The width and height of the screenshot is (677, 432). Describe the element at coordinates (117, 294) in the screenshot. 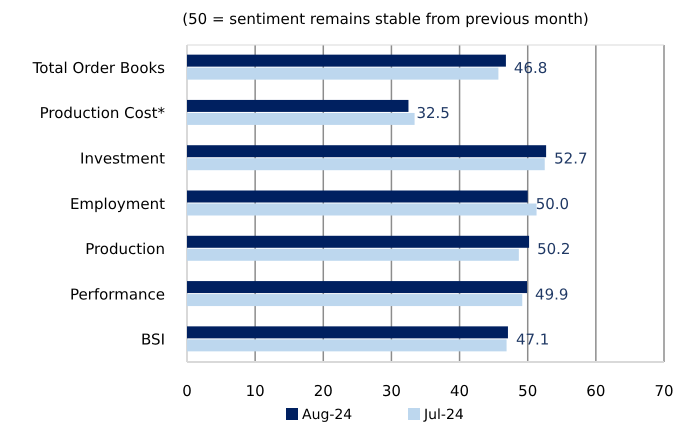

I see `y-tick-label: Performance` at that location.